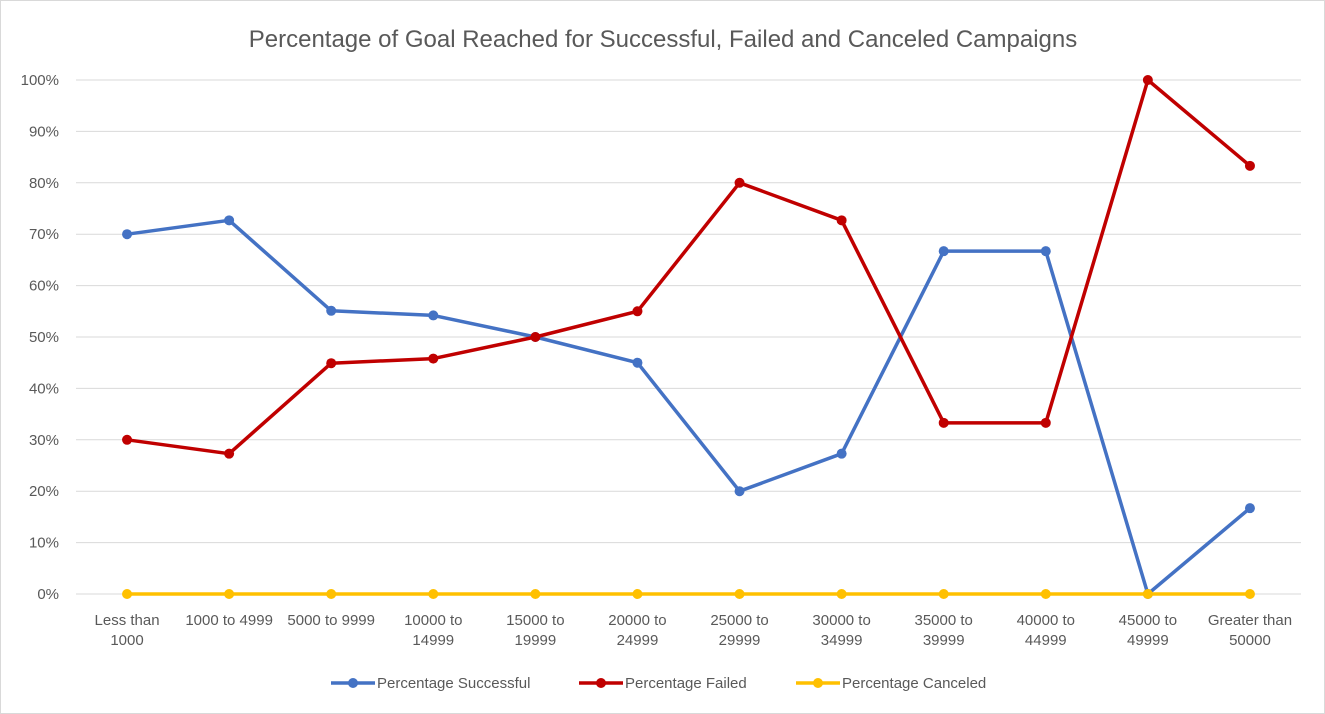 Image resolution: width=1325 pixels, height=714 pixels. I want to click on y-tick-label: 90%, so click(44, 131).